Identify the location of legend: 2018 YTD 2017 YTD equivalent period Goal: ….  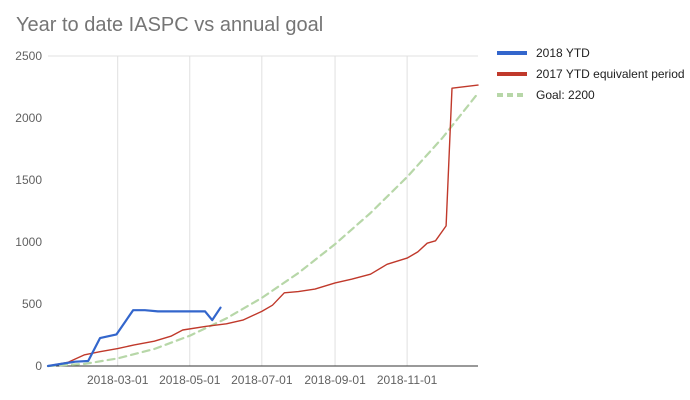
(591, 74).